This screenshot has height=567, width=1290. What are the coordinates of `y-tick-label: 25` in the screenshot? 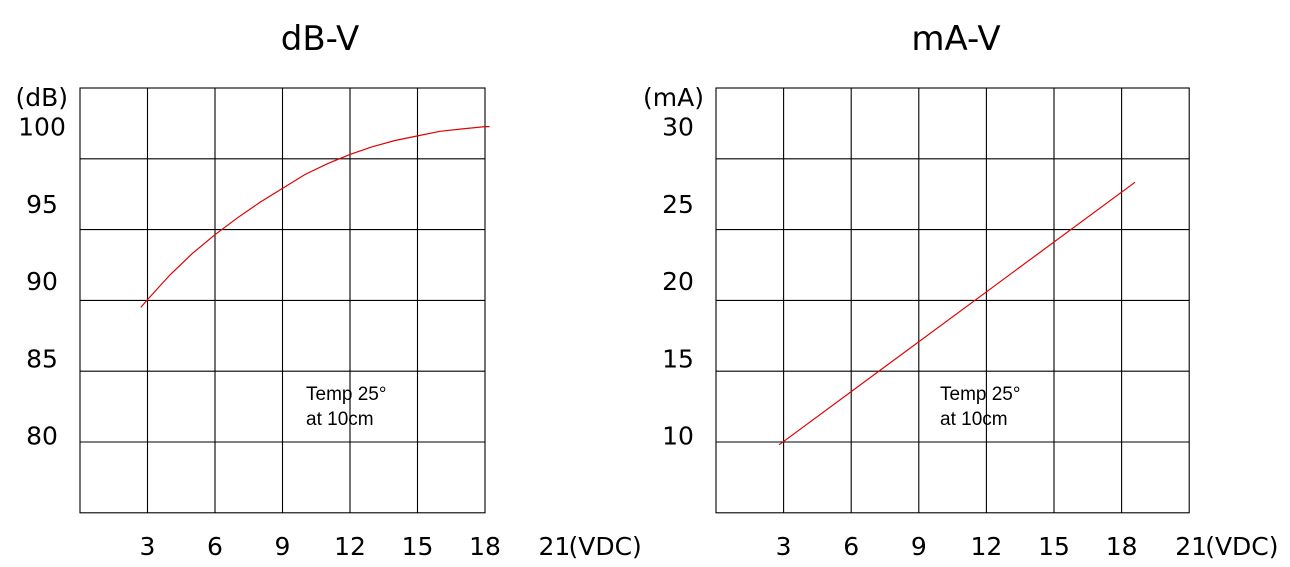 It's located at (678, 204).